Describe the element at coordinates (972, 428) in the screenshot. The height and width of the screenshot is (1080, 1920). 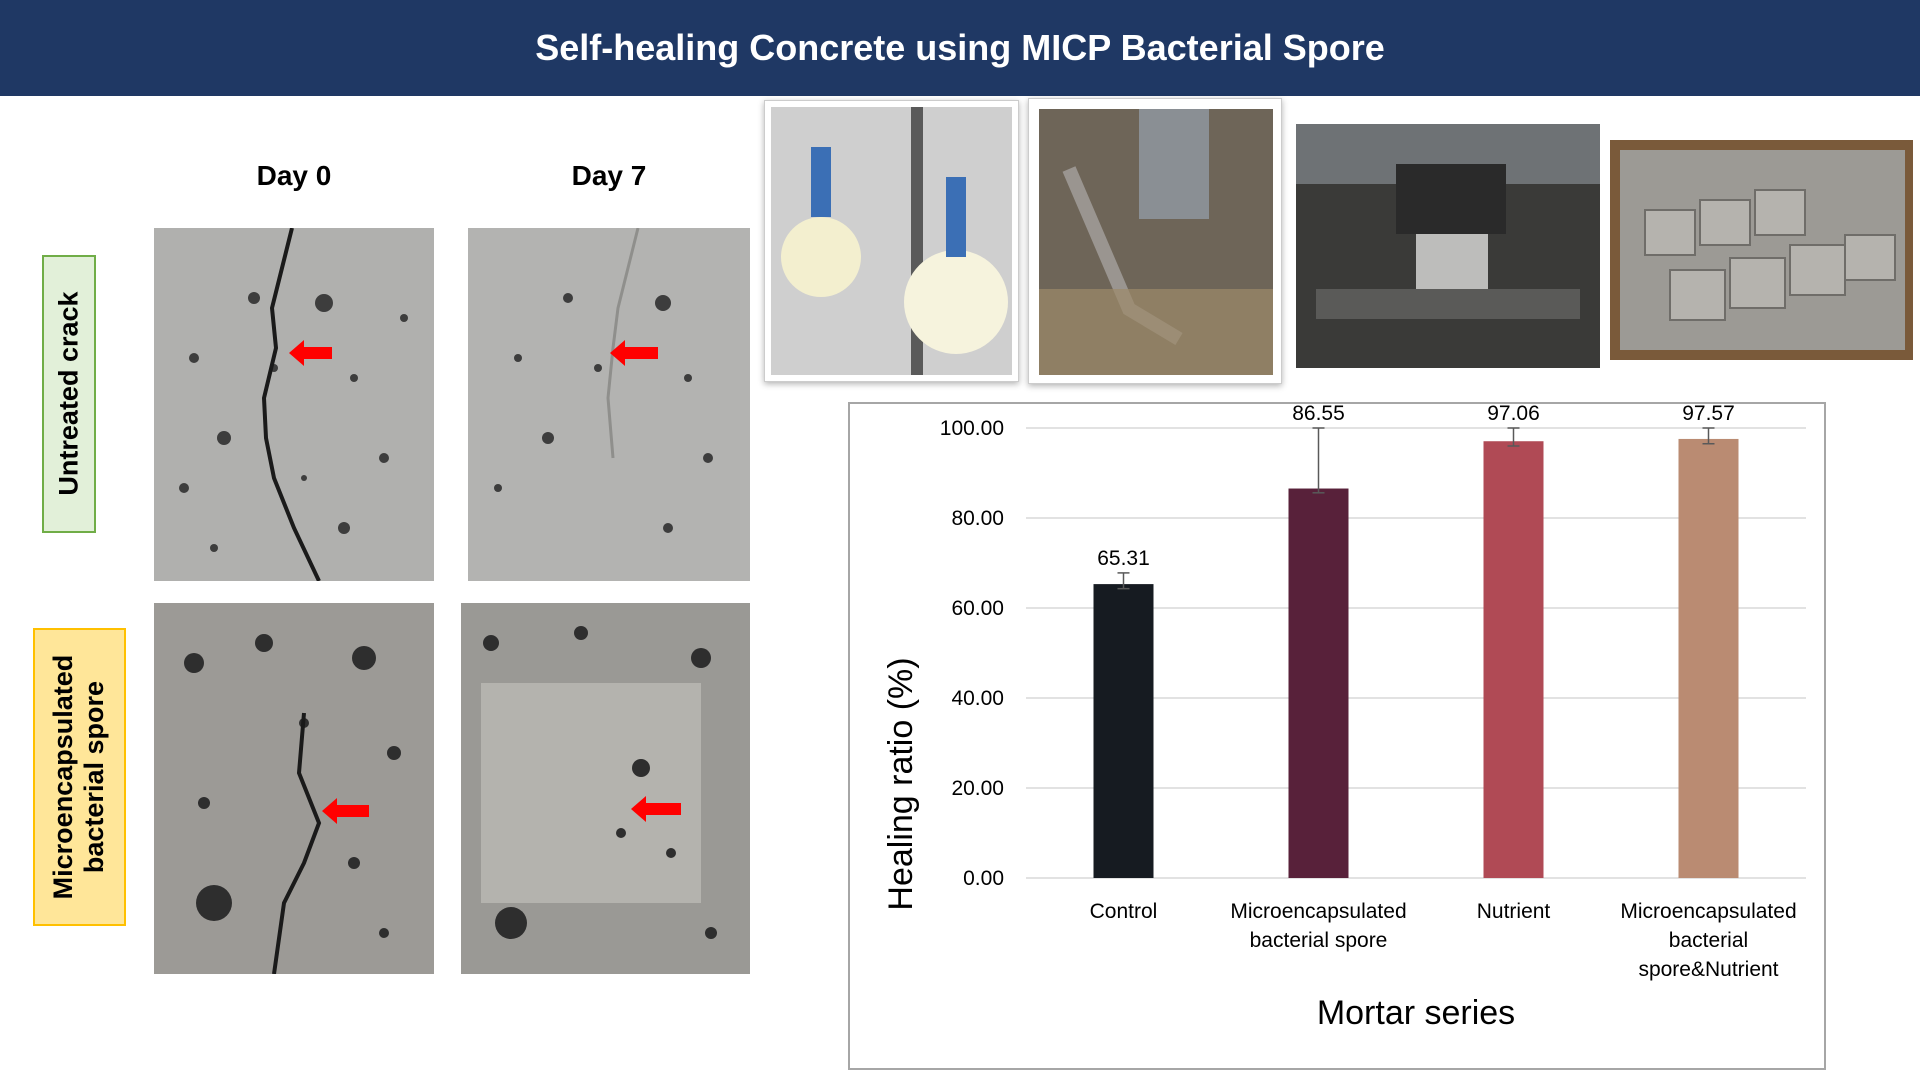
I see `y-tick-label: 100.00` at that location.